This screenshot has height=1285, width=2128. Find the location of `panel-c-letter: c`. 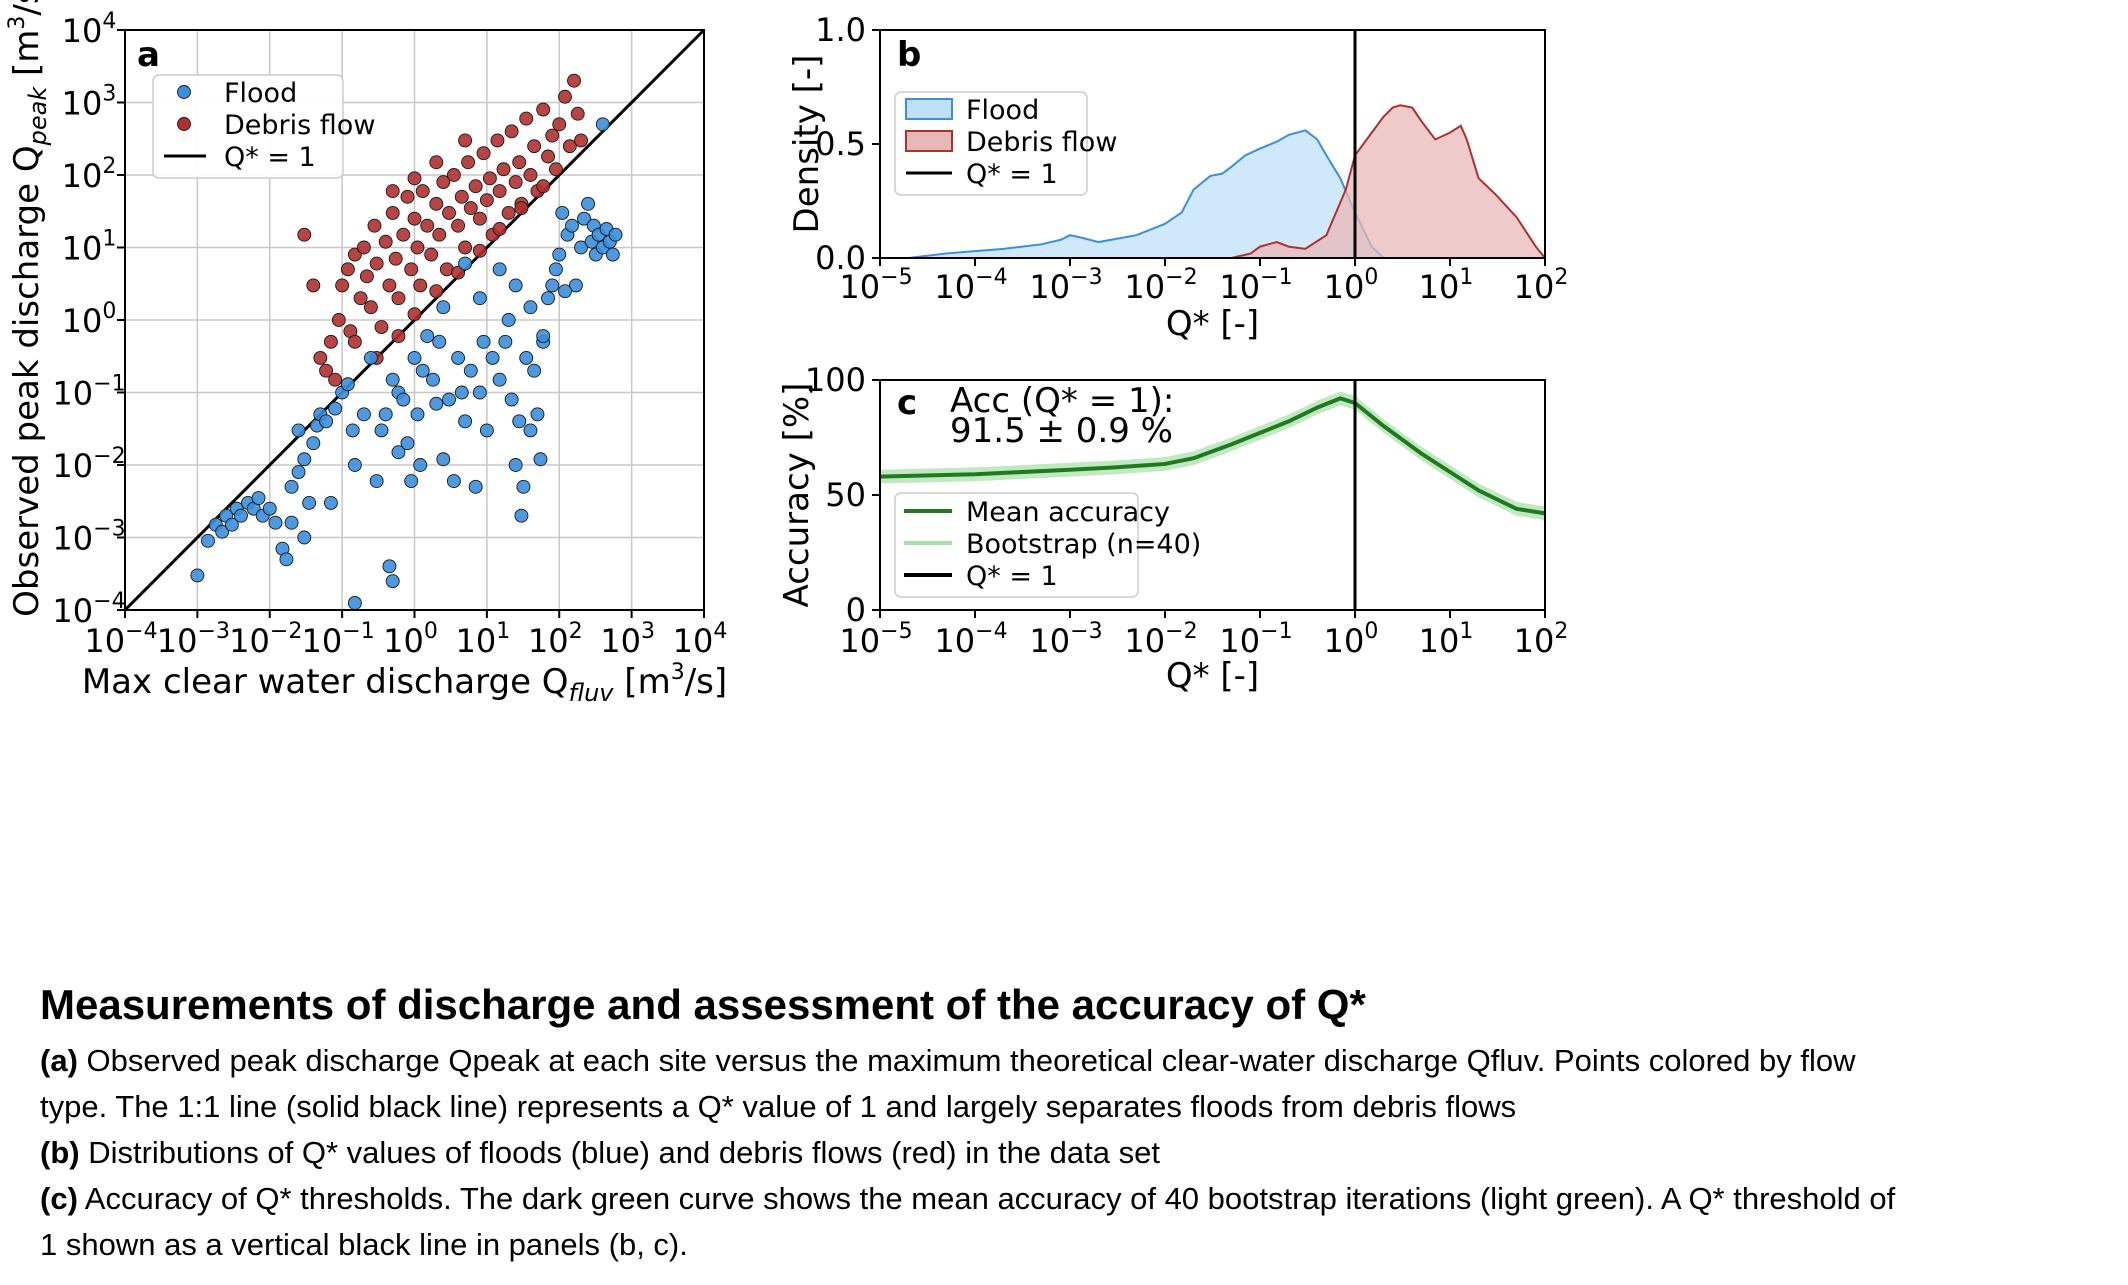

panel-c-letter: c is located at coordinates (907, 403).